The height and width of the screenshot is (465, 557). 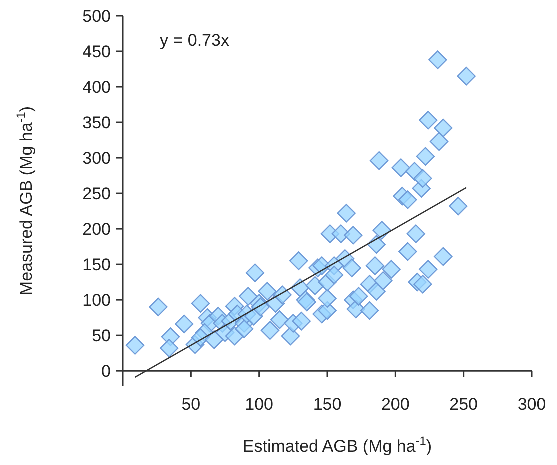 What do you see at coordinates (96, 87) in the screenshot?
I see `y-tick-label: 400` at bounding box center [96, 87].